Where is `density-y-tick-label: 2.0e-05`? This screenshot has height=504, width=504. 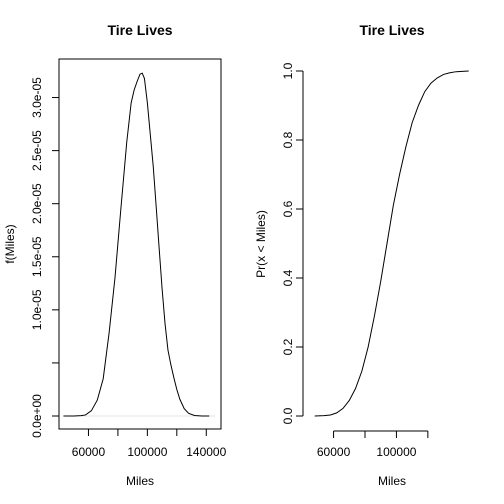 density-y-tick-label: 2.0e-05 is located at coordinates (37, 203).